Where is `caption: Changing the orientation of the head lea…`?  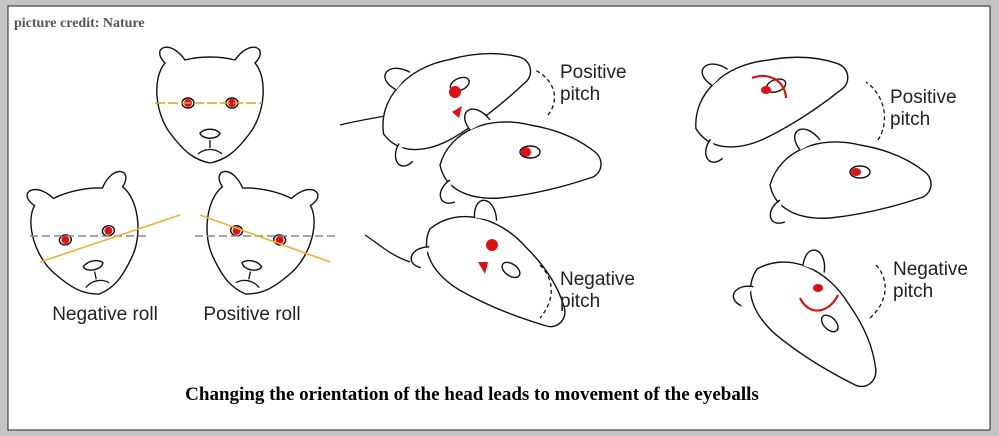
caption: Changing the orientation of the head lea… is located at coordinates (472, 394).